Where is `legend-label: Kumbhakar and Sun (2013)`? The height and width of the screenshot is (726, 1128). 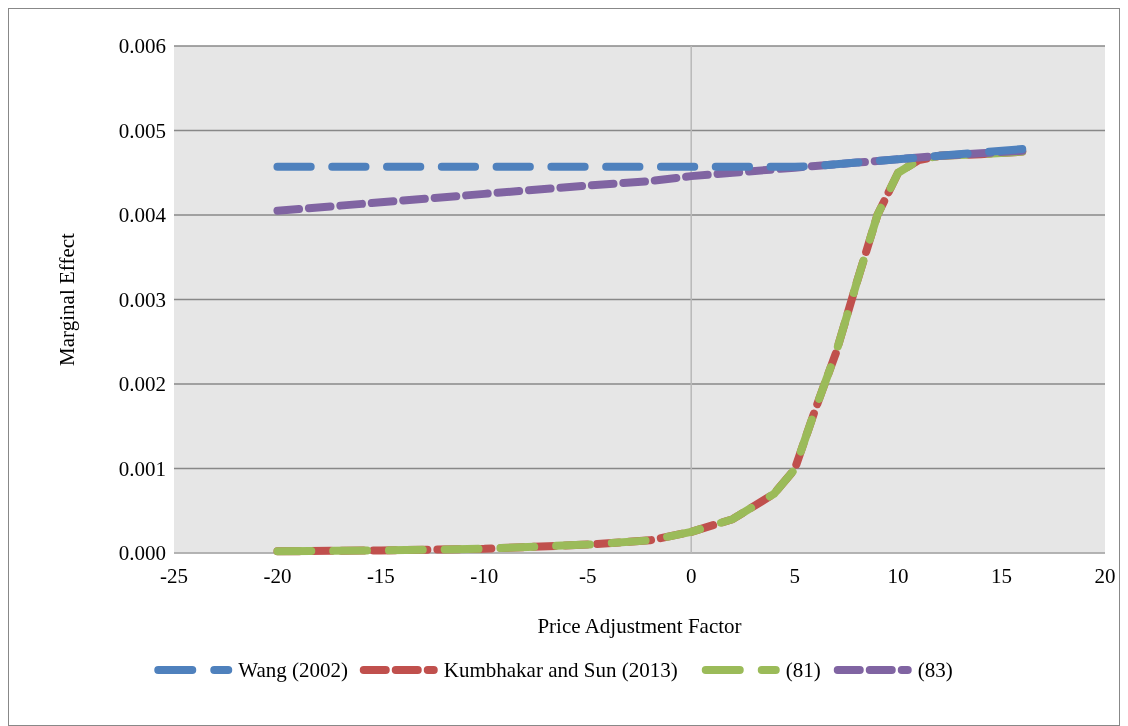
legend-label: Kumbhakar and Sun (2013) is located at coordinates (560, 670).